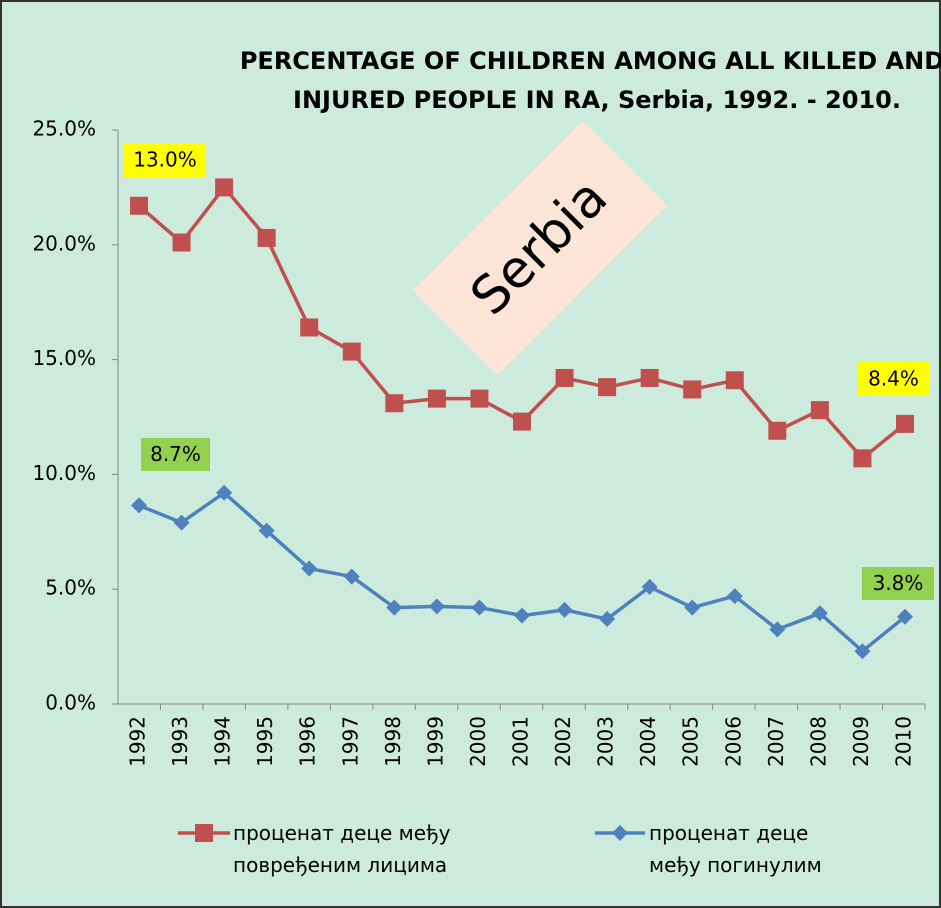 The width and height of the screenshot is (941, 908). What do you see at coordinates (861, 741) in the screenshot?
I see `x-tick-label: 2009` at bounding box center [861, 741].